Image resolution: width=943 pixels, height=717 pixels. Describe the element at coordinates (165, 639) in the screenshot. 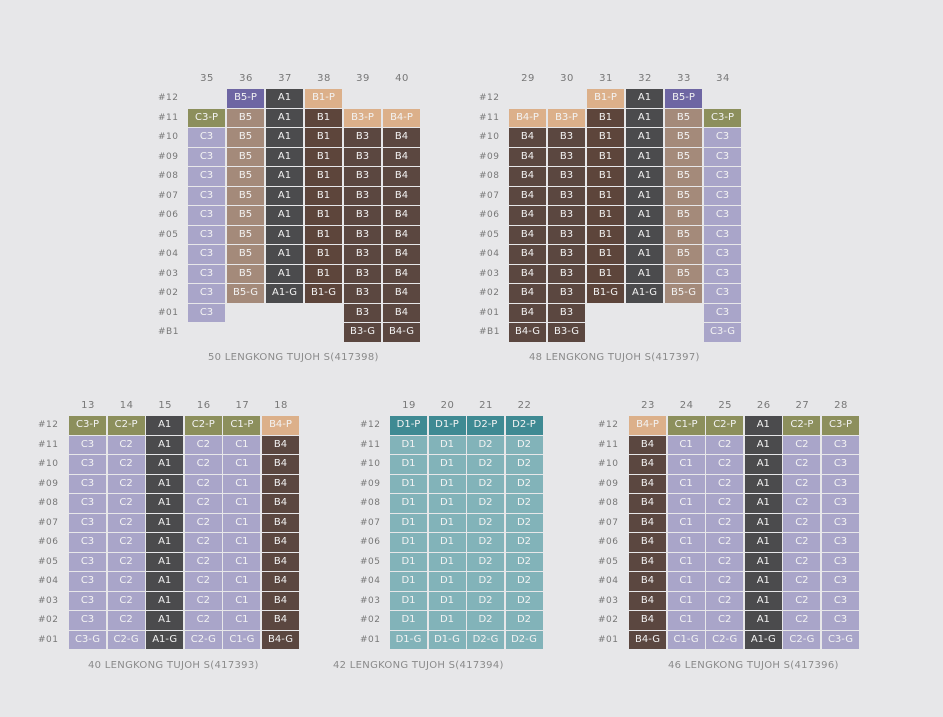

I see `unit-cell: A1-G` at that location.